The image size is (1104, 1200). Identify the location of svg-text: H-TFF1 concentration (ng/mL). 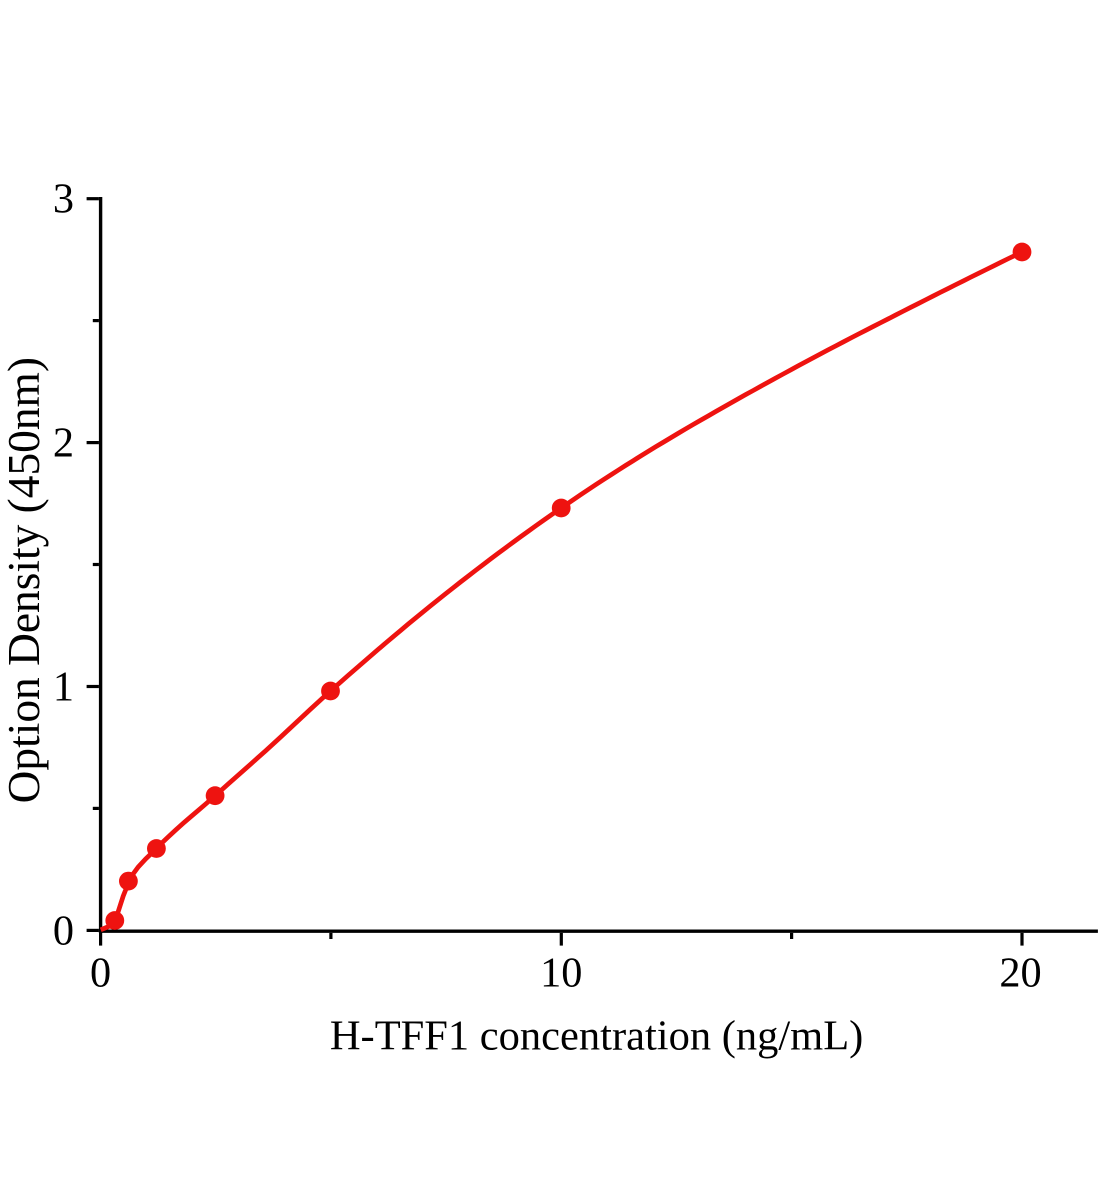
(597, 1036).